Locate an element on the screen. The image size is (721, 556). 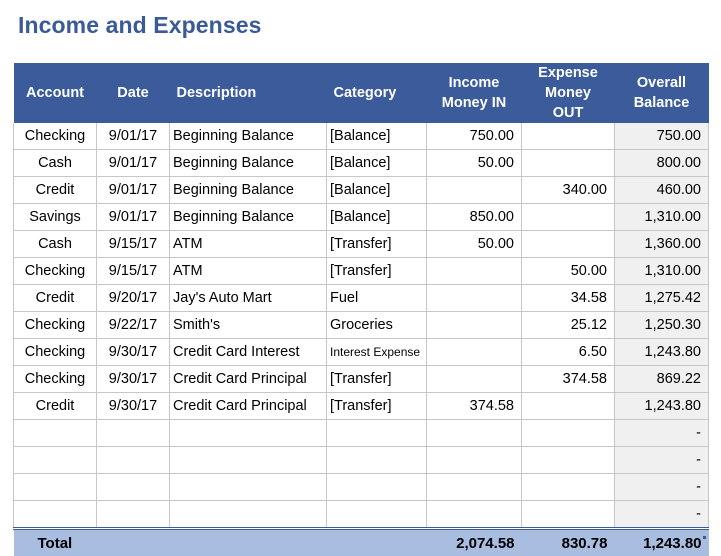
header-date: Date is located at coordinates (133, 93).